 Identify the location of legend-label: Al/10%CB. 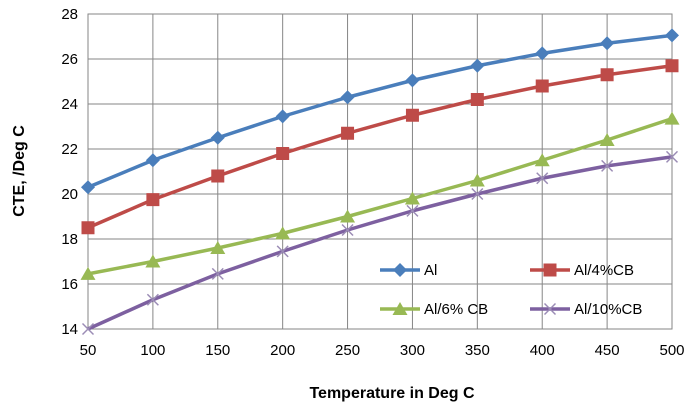
(608, 309).